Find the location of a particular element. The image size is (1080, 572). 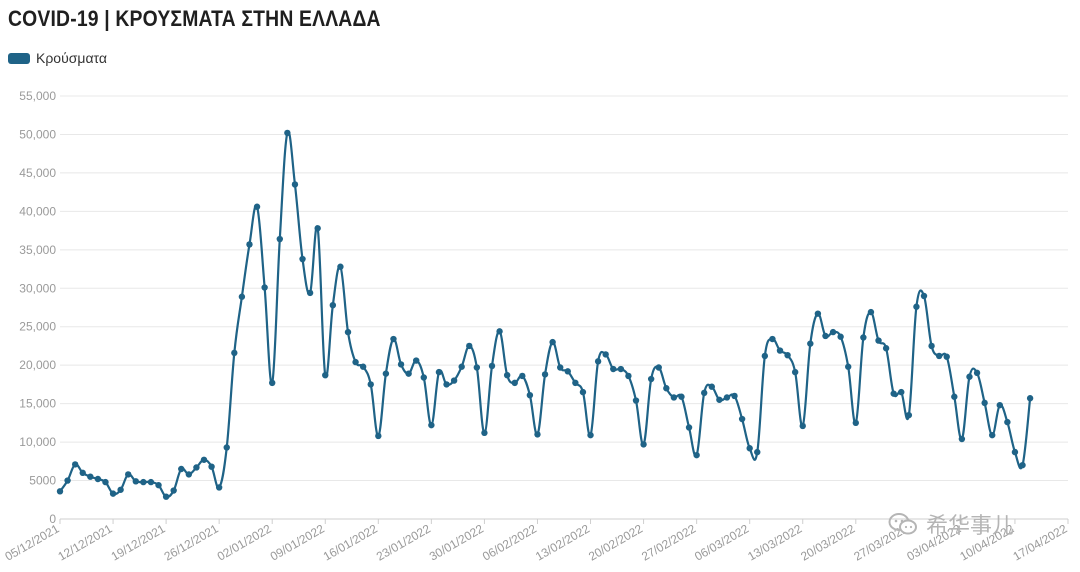

y-tick-label: 50,000 is located at coordinates (37, 134).